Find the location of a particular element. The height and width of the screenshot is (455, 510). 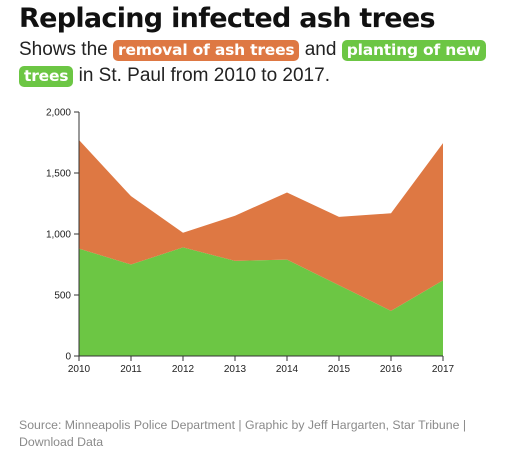

y-tick-label: 1,000 is located at coordinates (58, 235).